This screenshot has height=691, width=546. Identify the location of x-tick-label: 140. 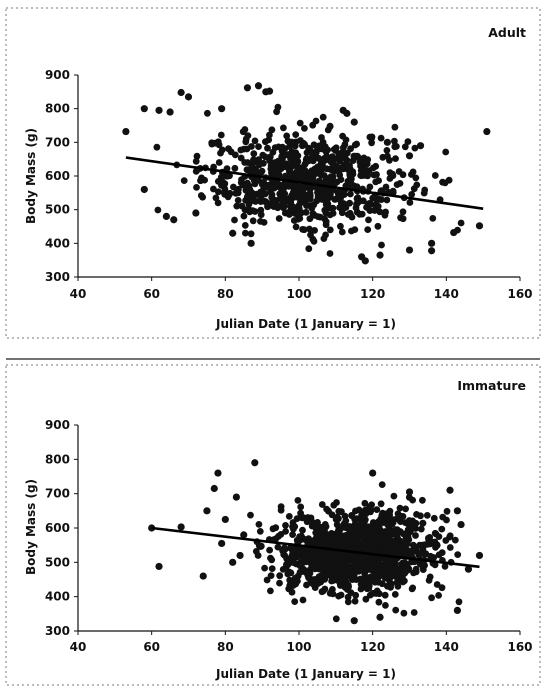
(446, 294).